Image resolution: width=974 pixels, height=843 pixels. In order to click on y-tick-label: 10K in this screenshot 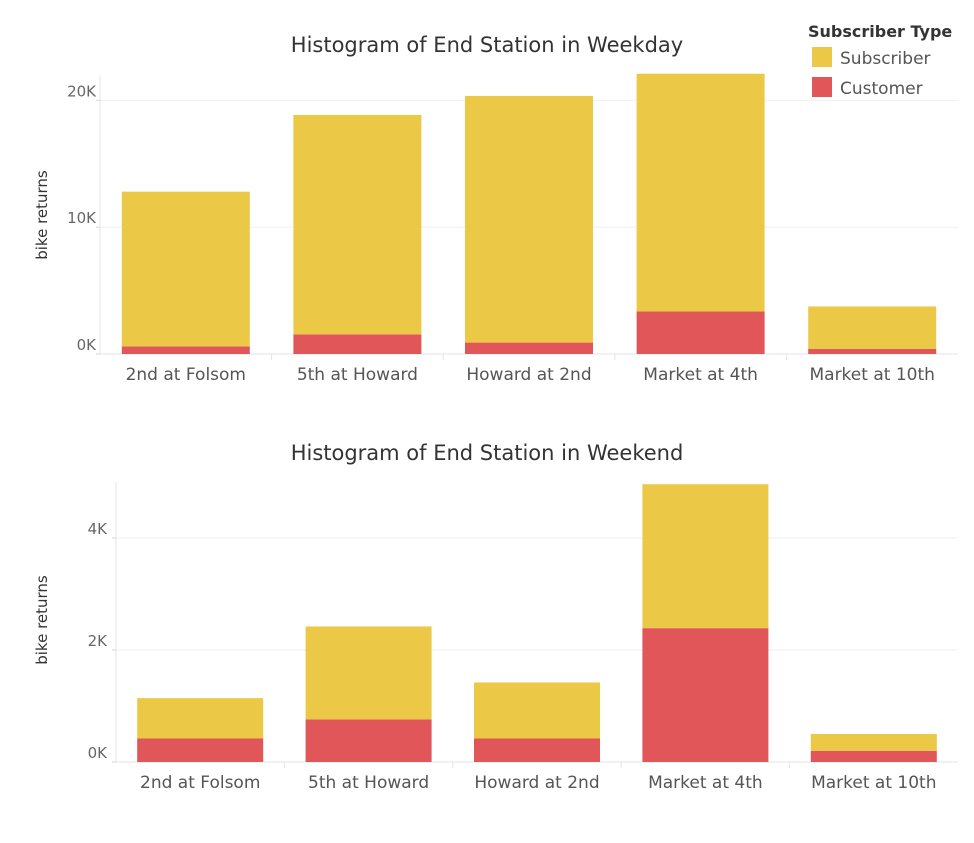, I will do `click(82, 218)`.